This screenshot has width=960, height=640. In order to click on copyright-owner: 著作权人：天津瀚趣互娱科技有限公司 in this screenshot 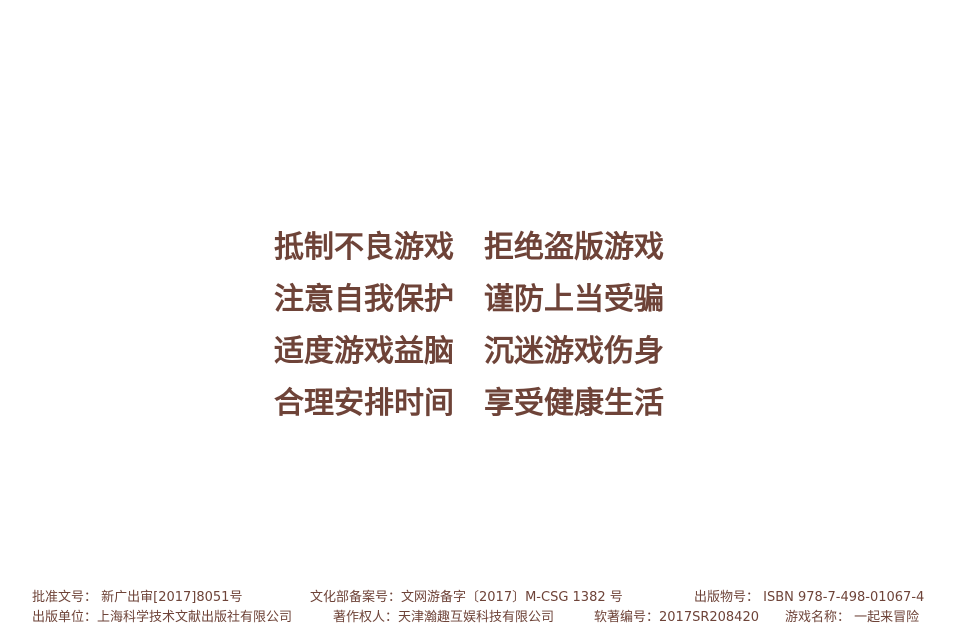, I will do `click(444, 617)`.